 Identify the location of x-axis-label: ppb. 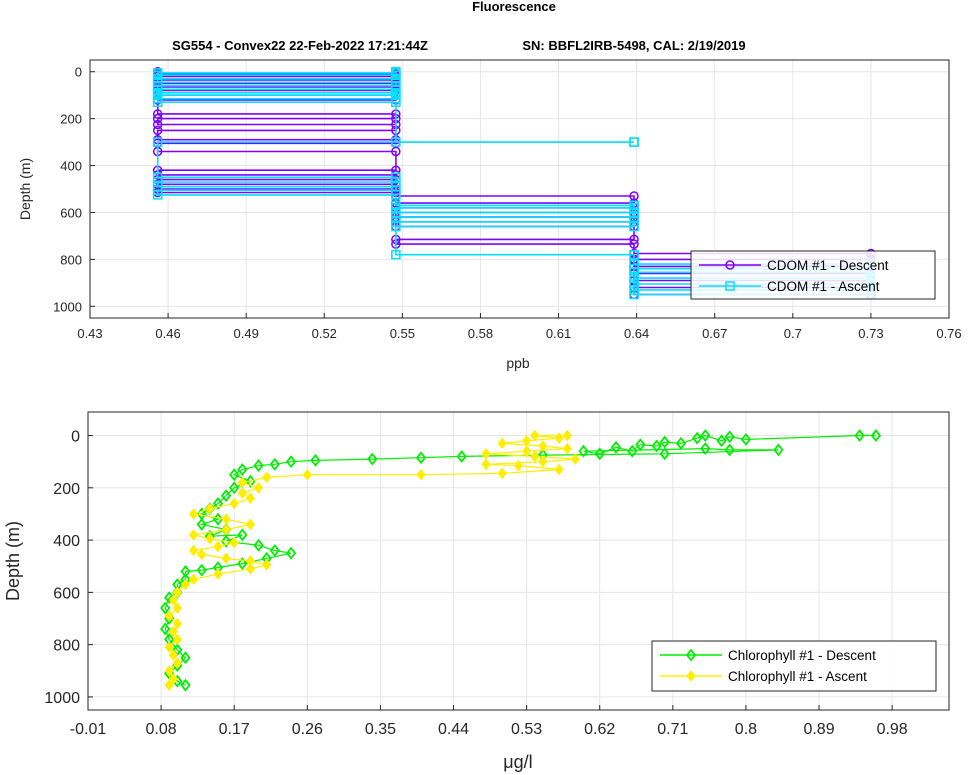
(518, 363).